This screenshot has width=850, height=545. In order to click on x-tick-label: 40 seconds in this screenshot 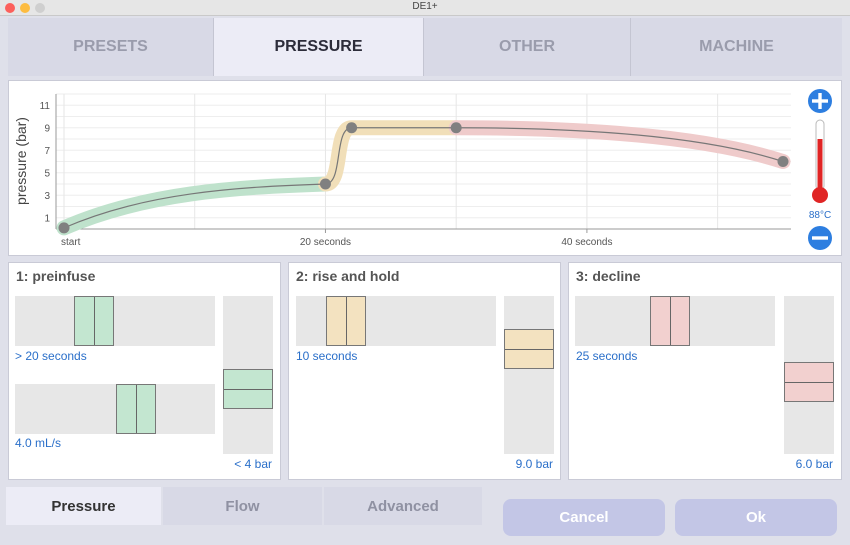, I will do `click(586, 242)`.